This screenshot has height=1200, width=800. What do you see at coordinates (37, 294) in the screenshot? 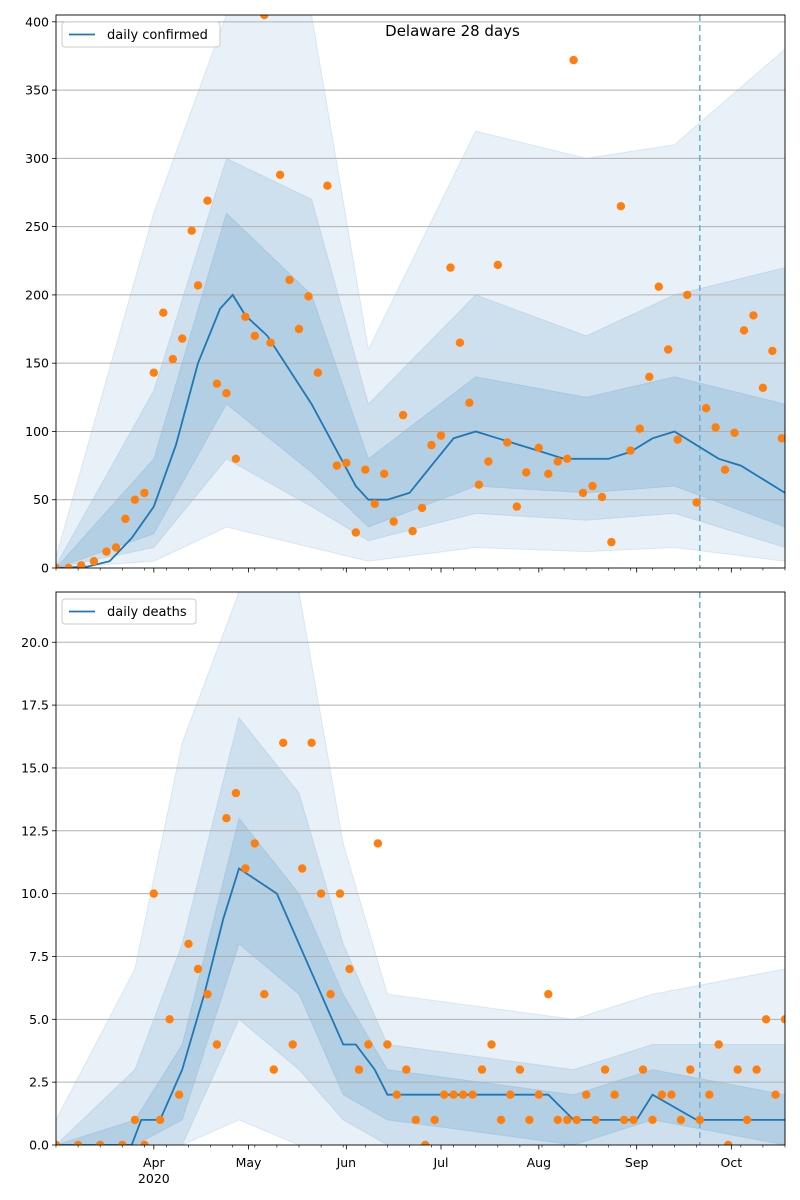
I see `y-tick-label: 200` at bounding box center [37, 294].